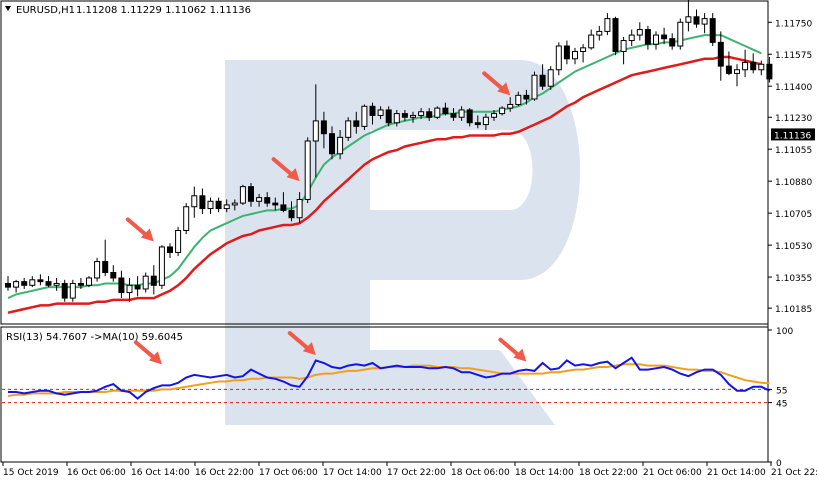  I want to click on price-tick-label: 1.11055, so click(793, 151).